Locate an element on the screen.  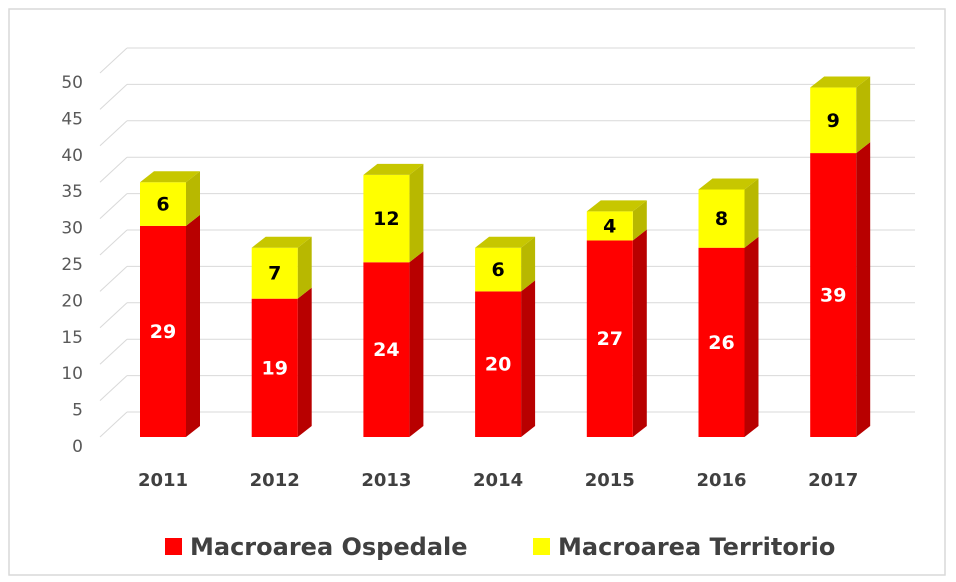
x-tick-label: 2015 is located at coordinates (610, 480).